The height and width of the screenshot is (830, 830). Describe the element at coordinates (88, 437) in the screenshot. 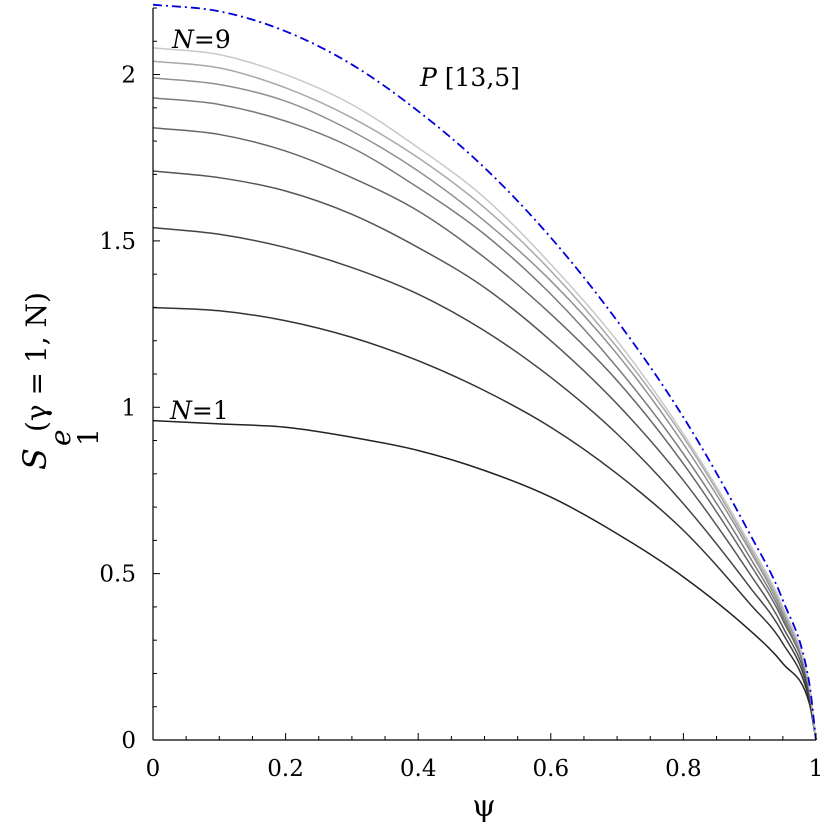

I see `y-axis-title-sub2: 1` at that location.